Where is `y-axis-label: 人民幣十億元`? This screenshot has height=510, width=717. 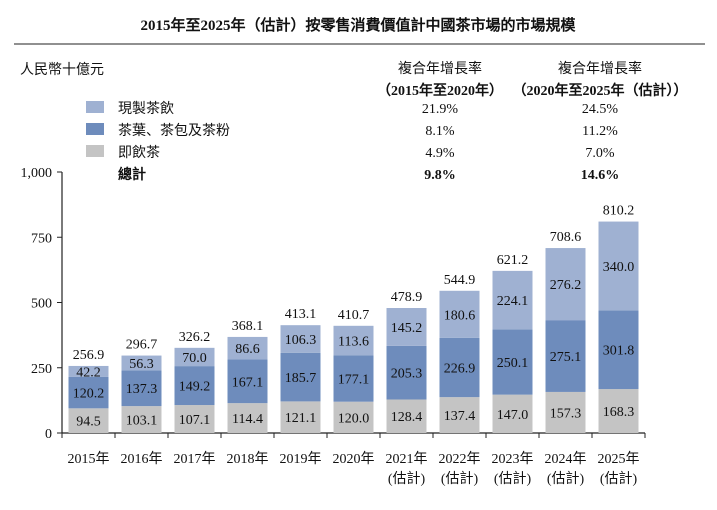 y-axis-label: 人民幣十億元 is located at coordinates (62, 70).